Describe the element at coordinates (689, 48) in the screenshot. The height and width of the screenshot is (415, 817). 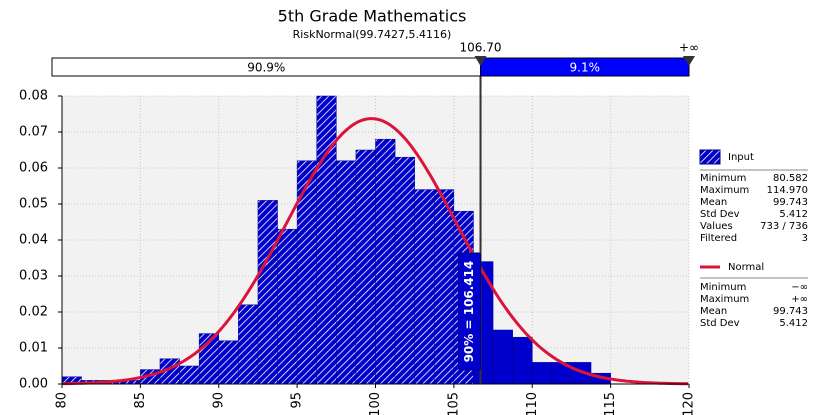
I see `delimiter-label: +∞` at that location.